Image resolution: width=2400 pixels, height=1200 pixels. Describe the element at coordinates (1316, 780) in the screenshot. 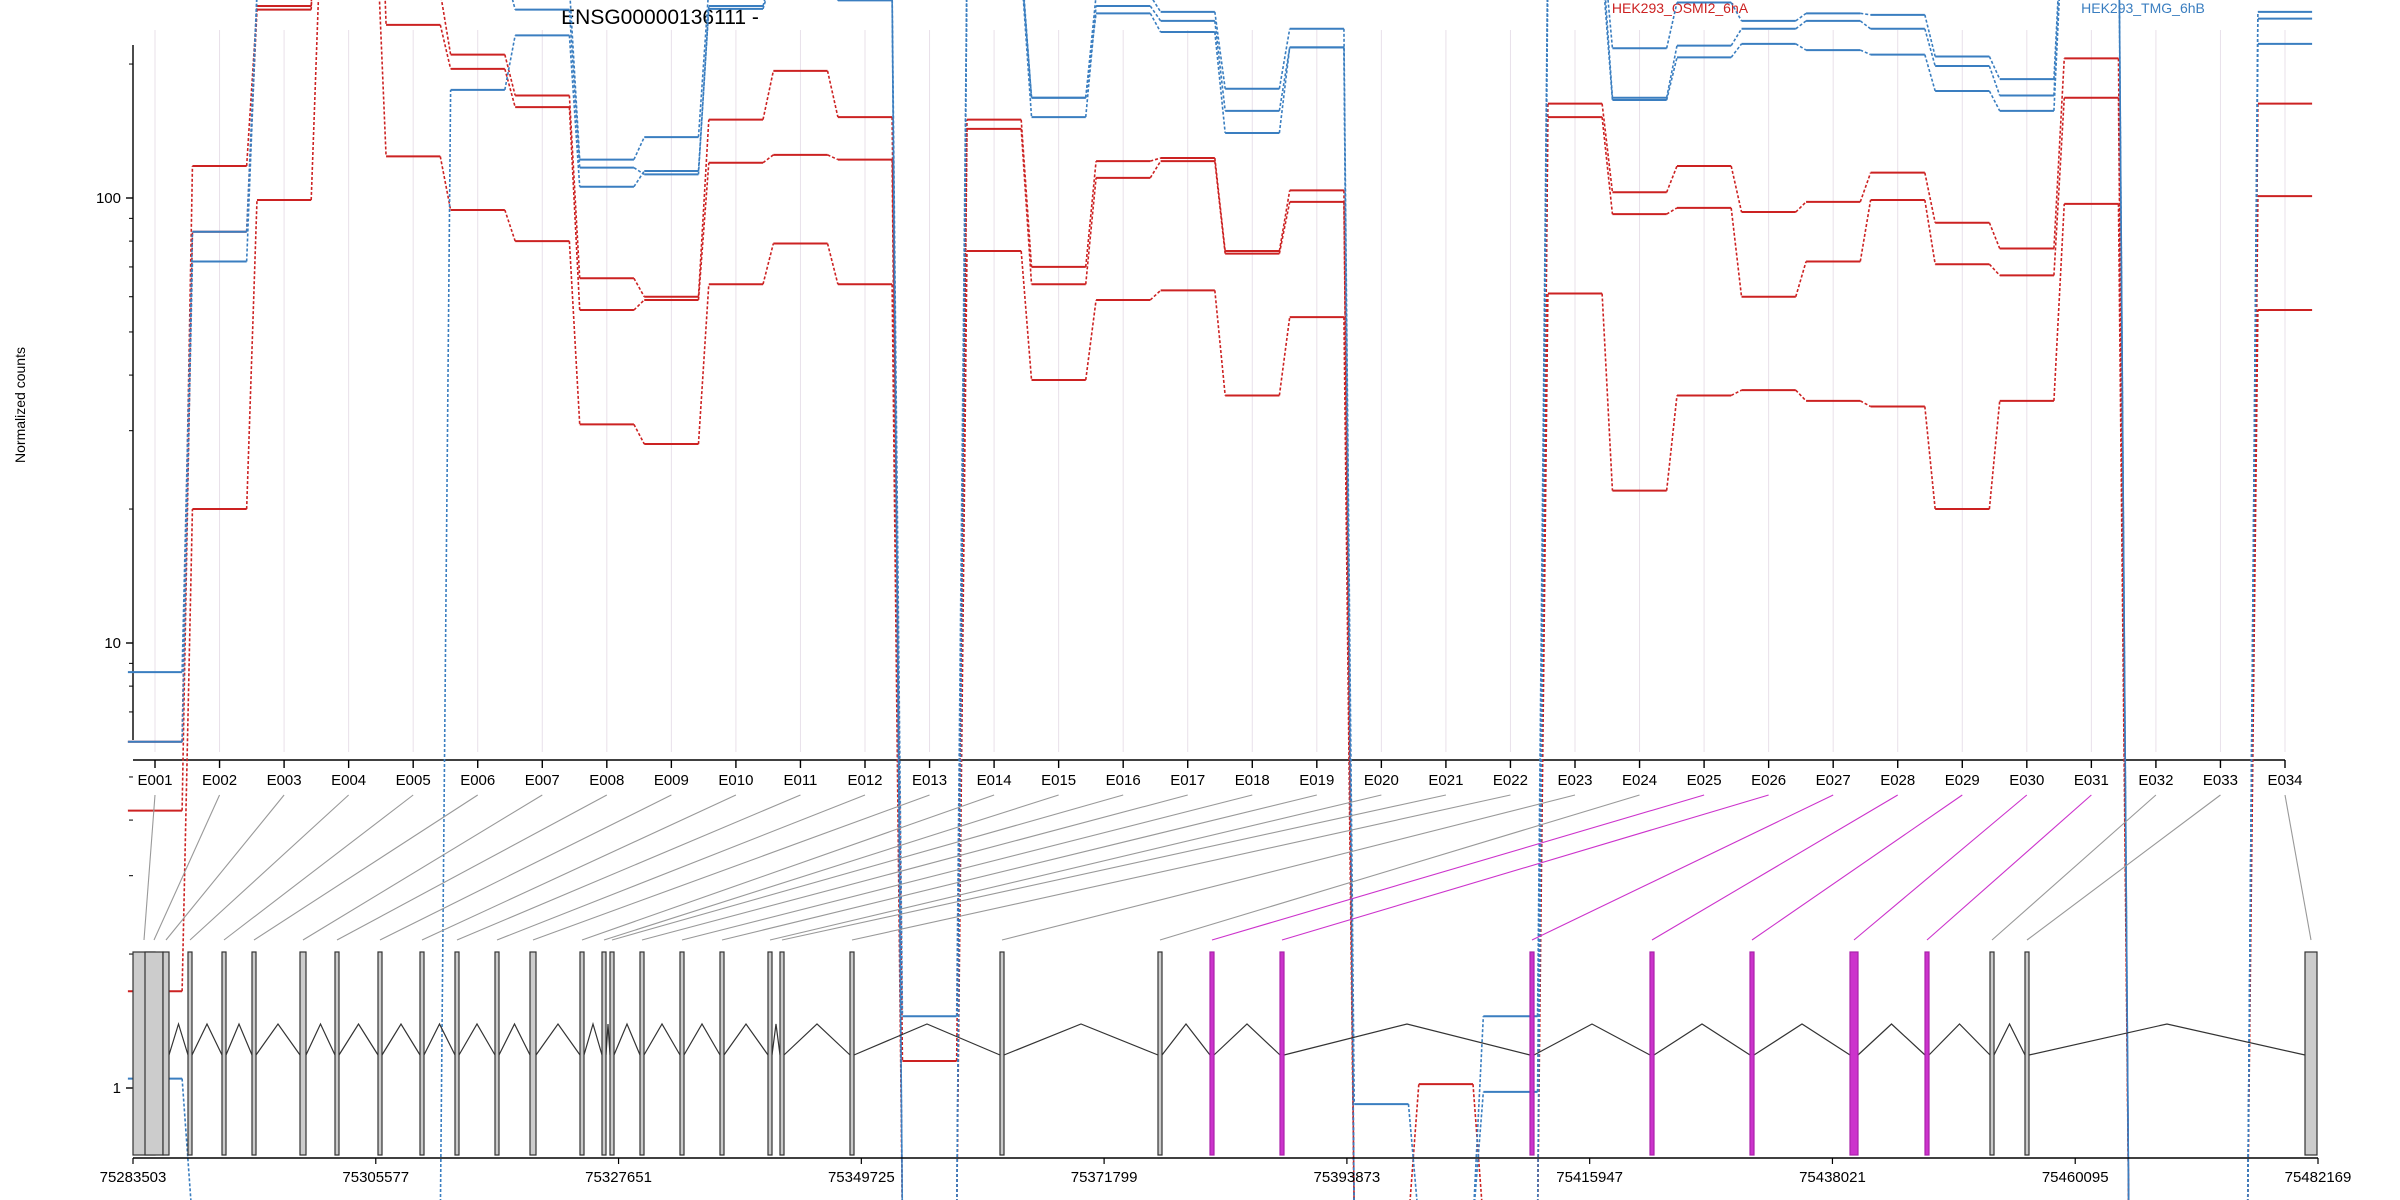

I see `exon-label: E019` at that location.